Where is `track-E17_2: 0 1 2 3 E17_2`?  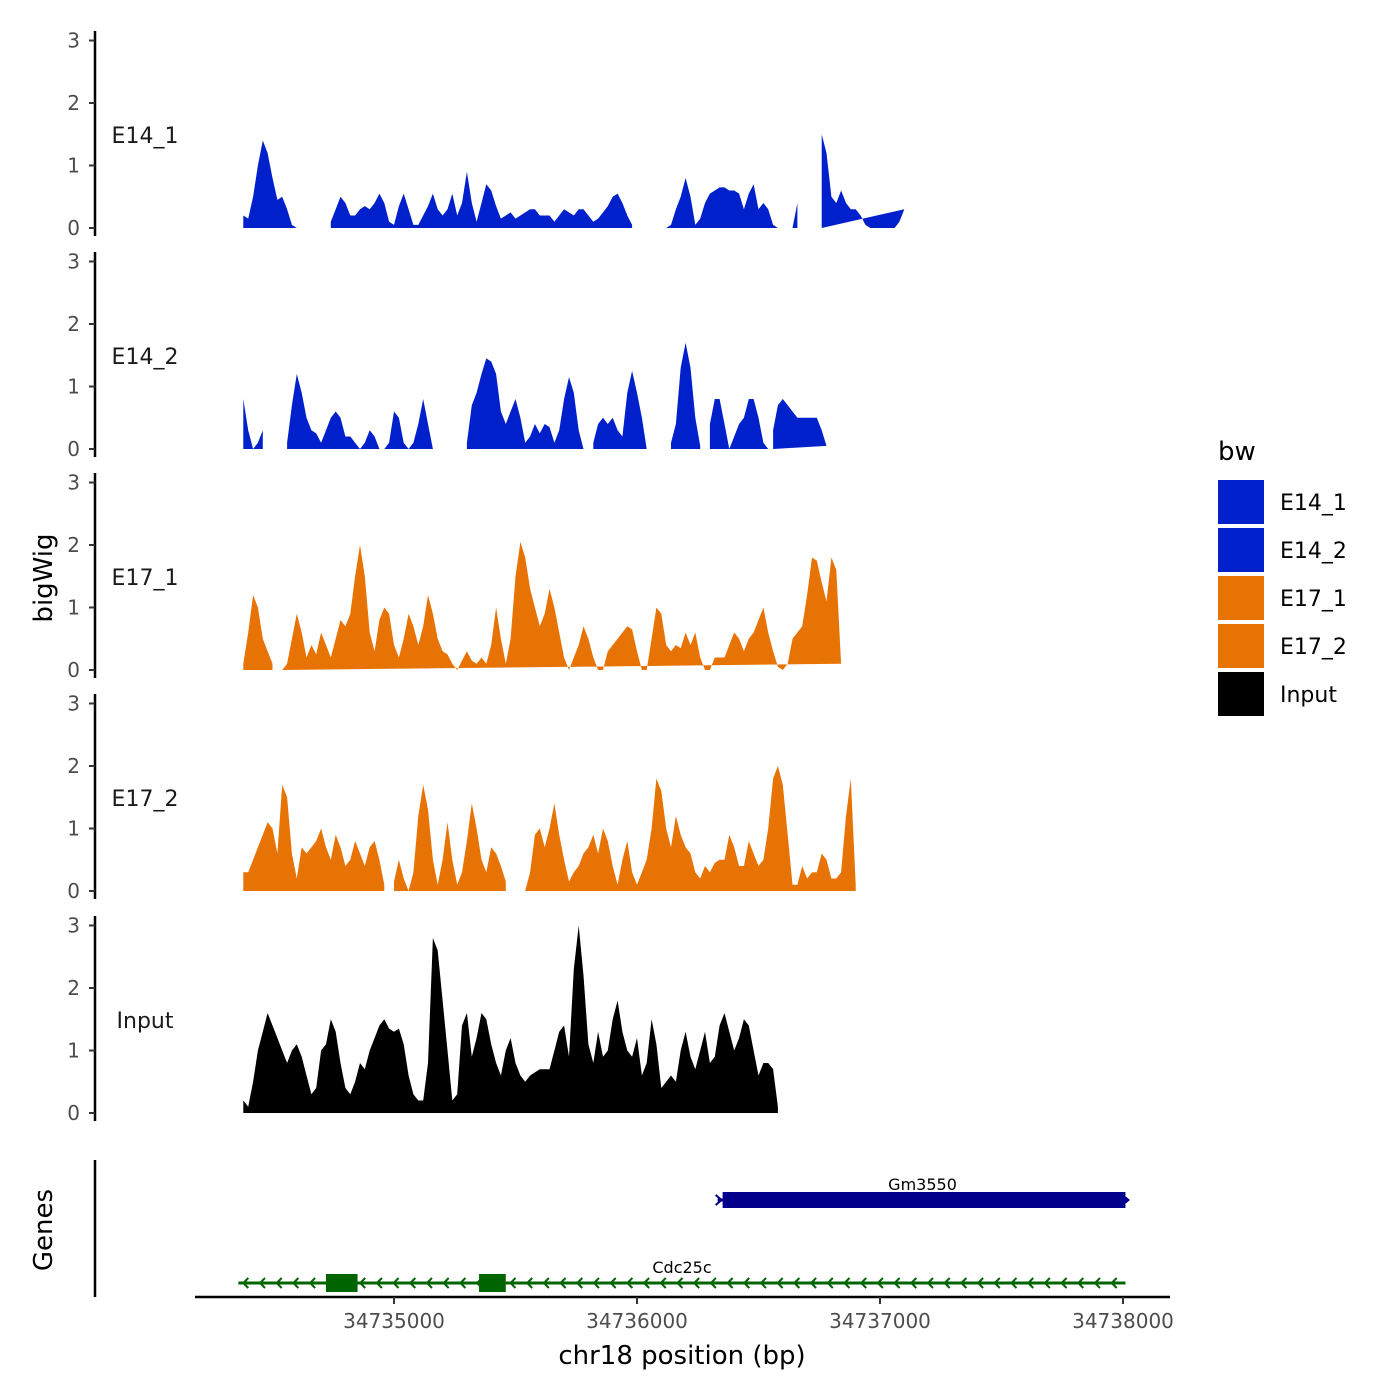
track-E17_2: 0 1 2 3 E17_2 is located at coordinates (461, 797).